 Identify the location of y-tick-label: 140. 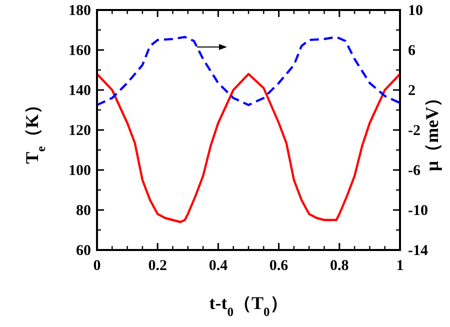
(79, 91).